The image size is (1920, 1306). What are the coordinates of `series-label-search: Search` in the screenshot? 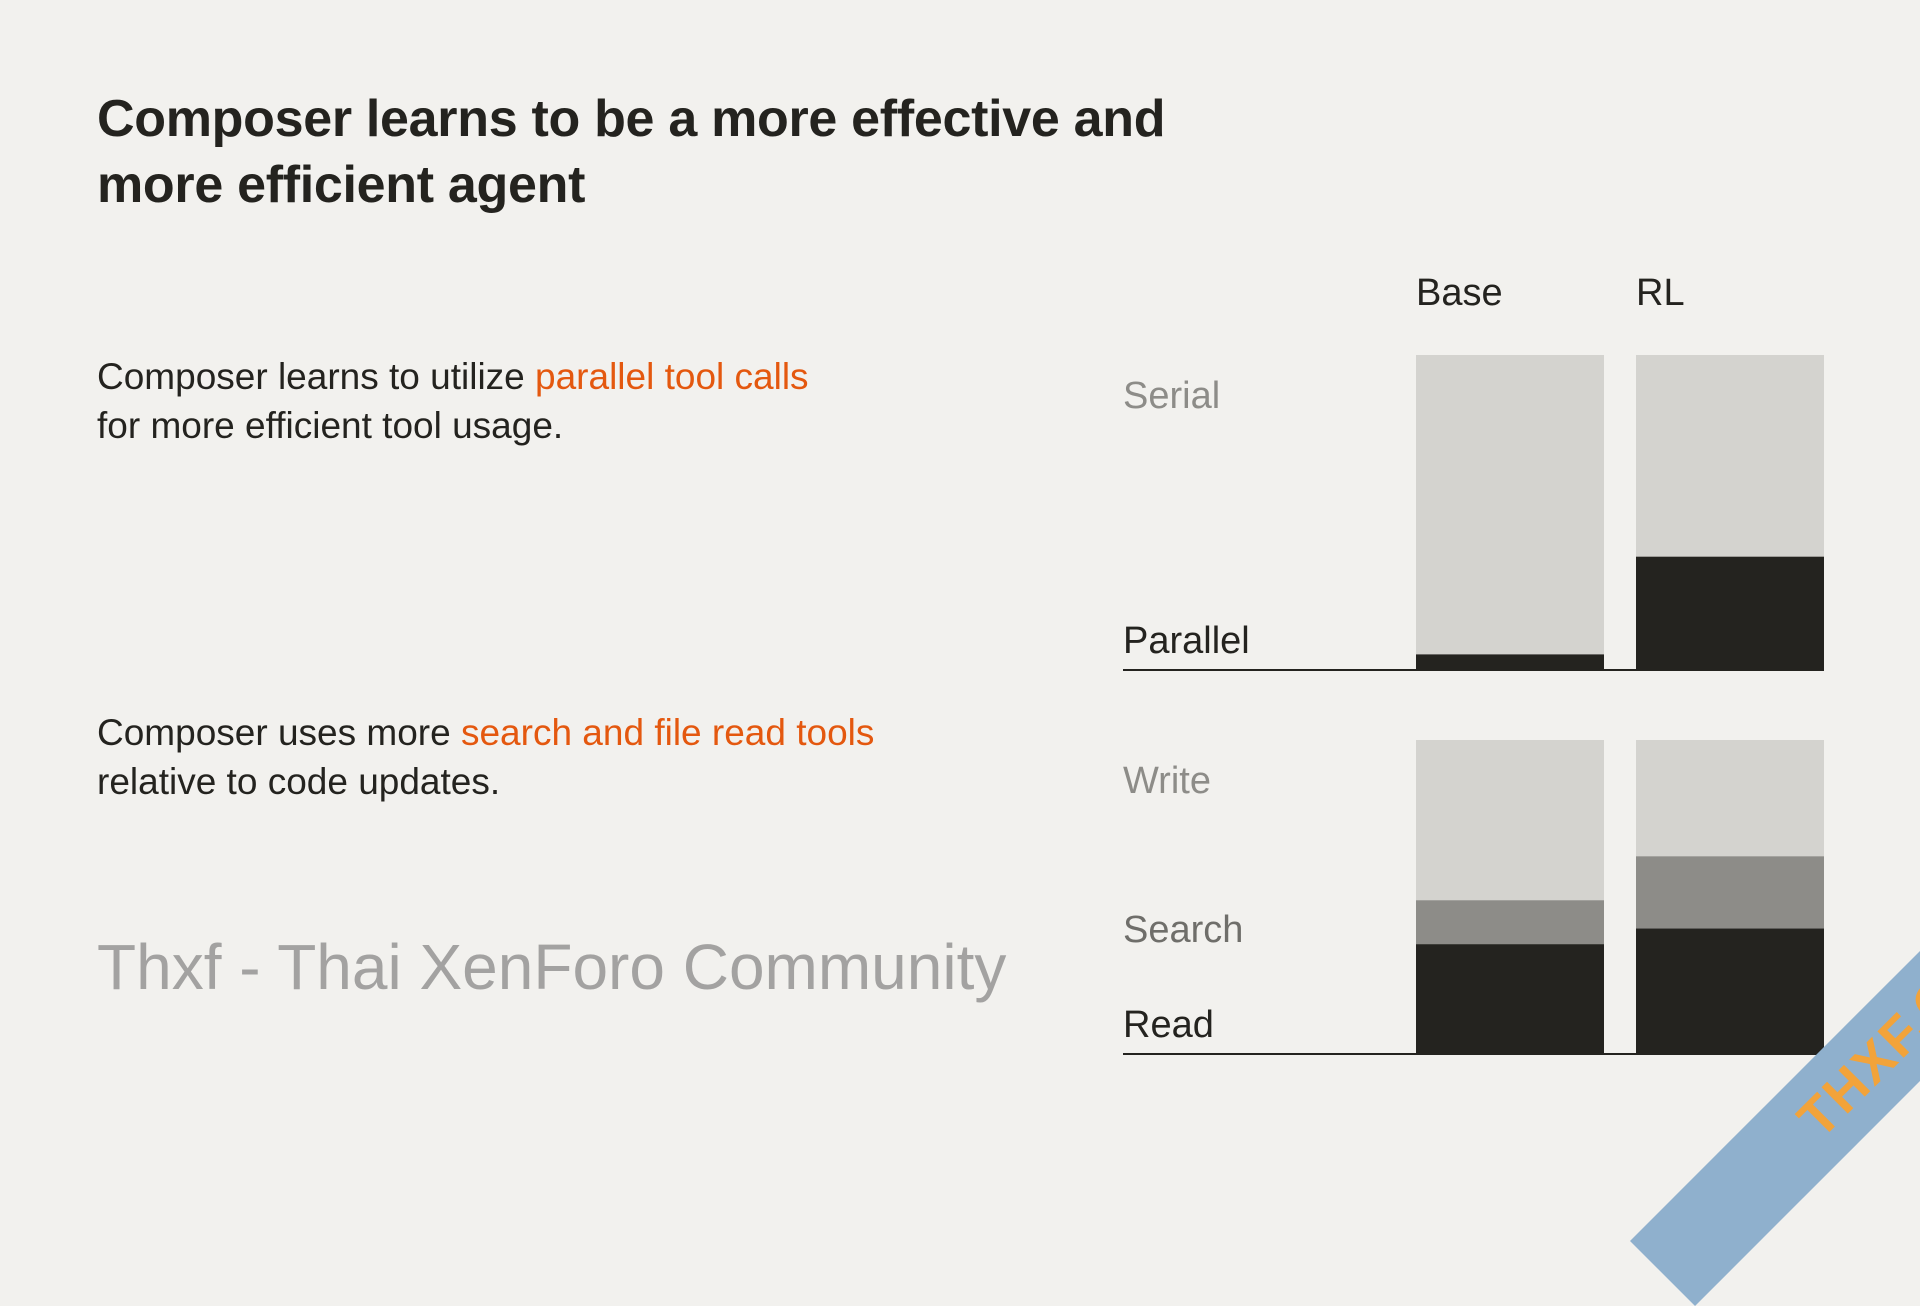 It's located at (1183, 930).